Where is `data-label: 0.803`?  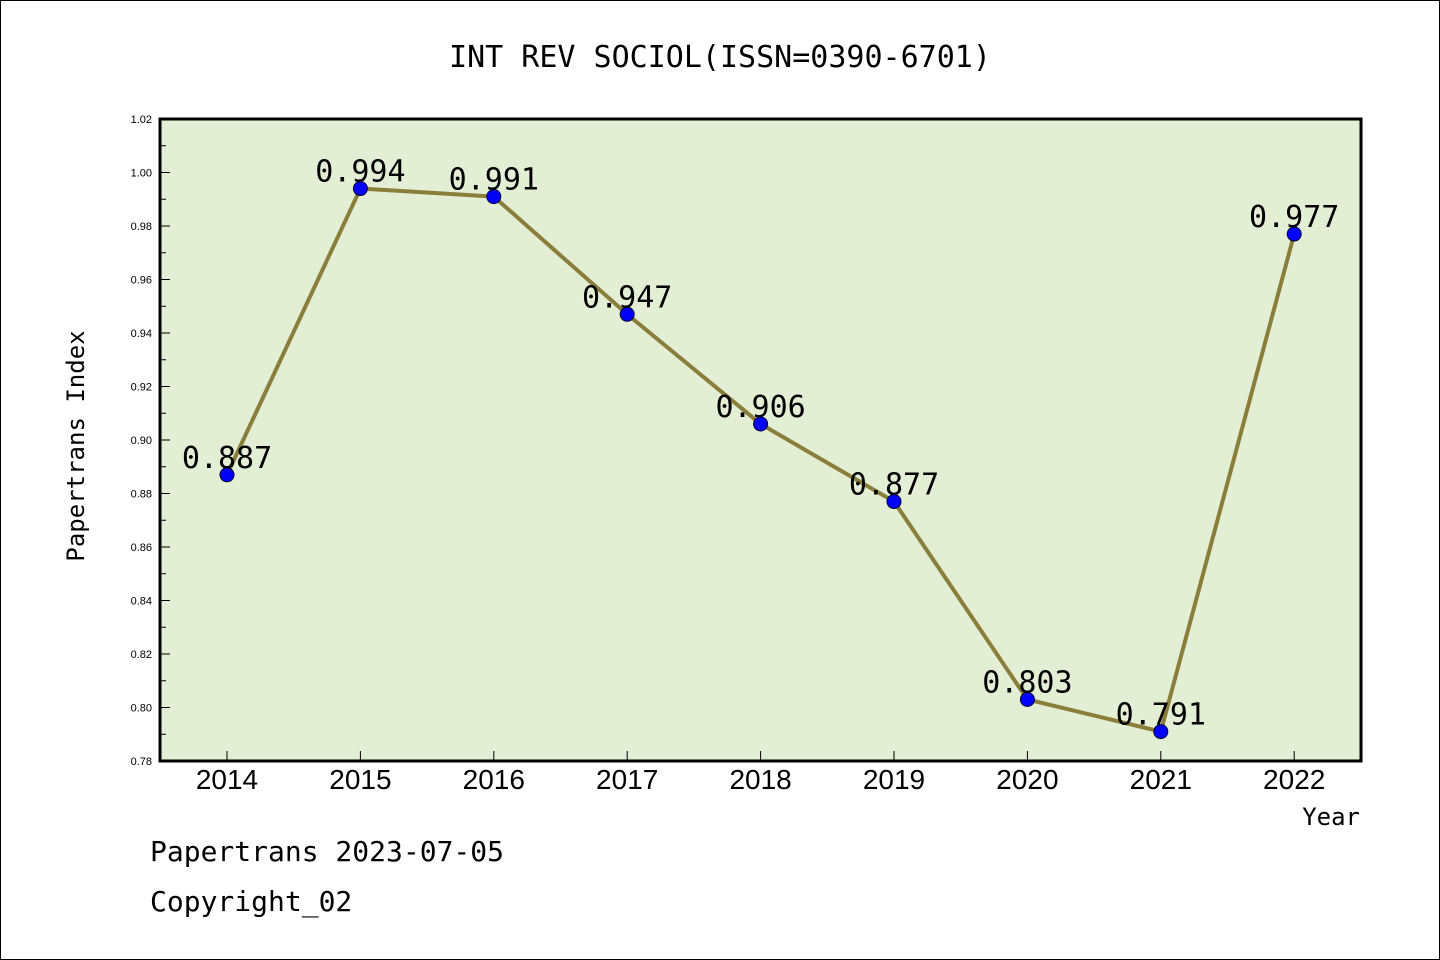 data-label: 0.803 is located at coordinates (1027, 682).